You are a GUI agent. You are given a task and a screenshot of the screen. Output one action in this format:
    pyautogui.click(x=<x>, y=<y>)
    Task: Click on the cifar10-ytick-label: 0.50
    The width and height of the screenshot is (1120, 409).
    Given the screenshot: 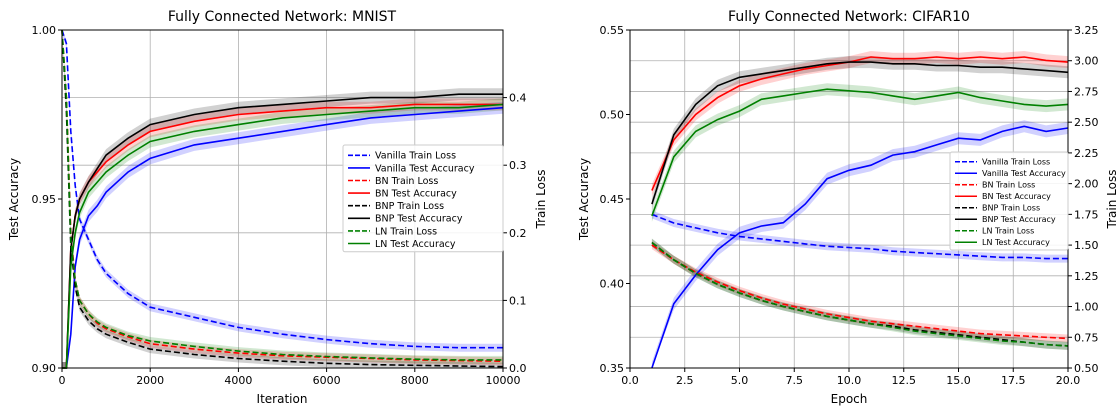 What is the action you would take?
    pyautogui.click(x=612, y=115)
    